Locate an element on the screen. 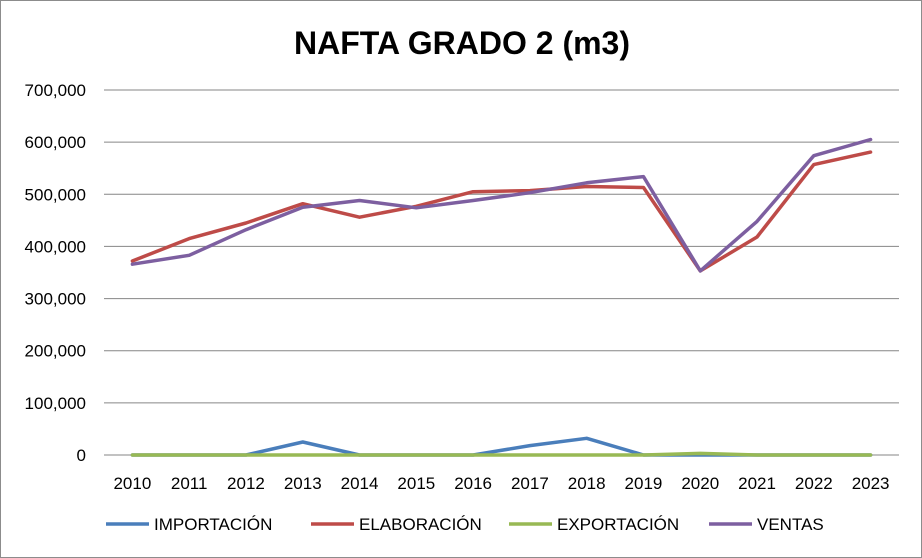  legend-label: IMPORTACIÓN is located at coordinates (213, 524).